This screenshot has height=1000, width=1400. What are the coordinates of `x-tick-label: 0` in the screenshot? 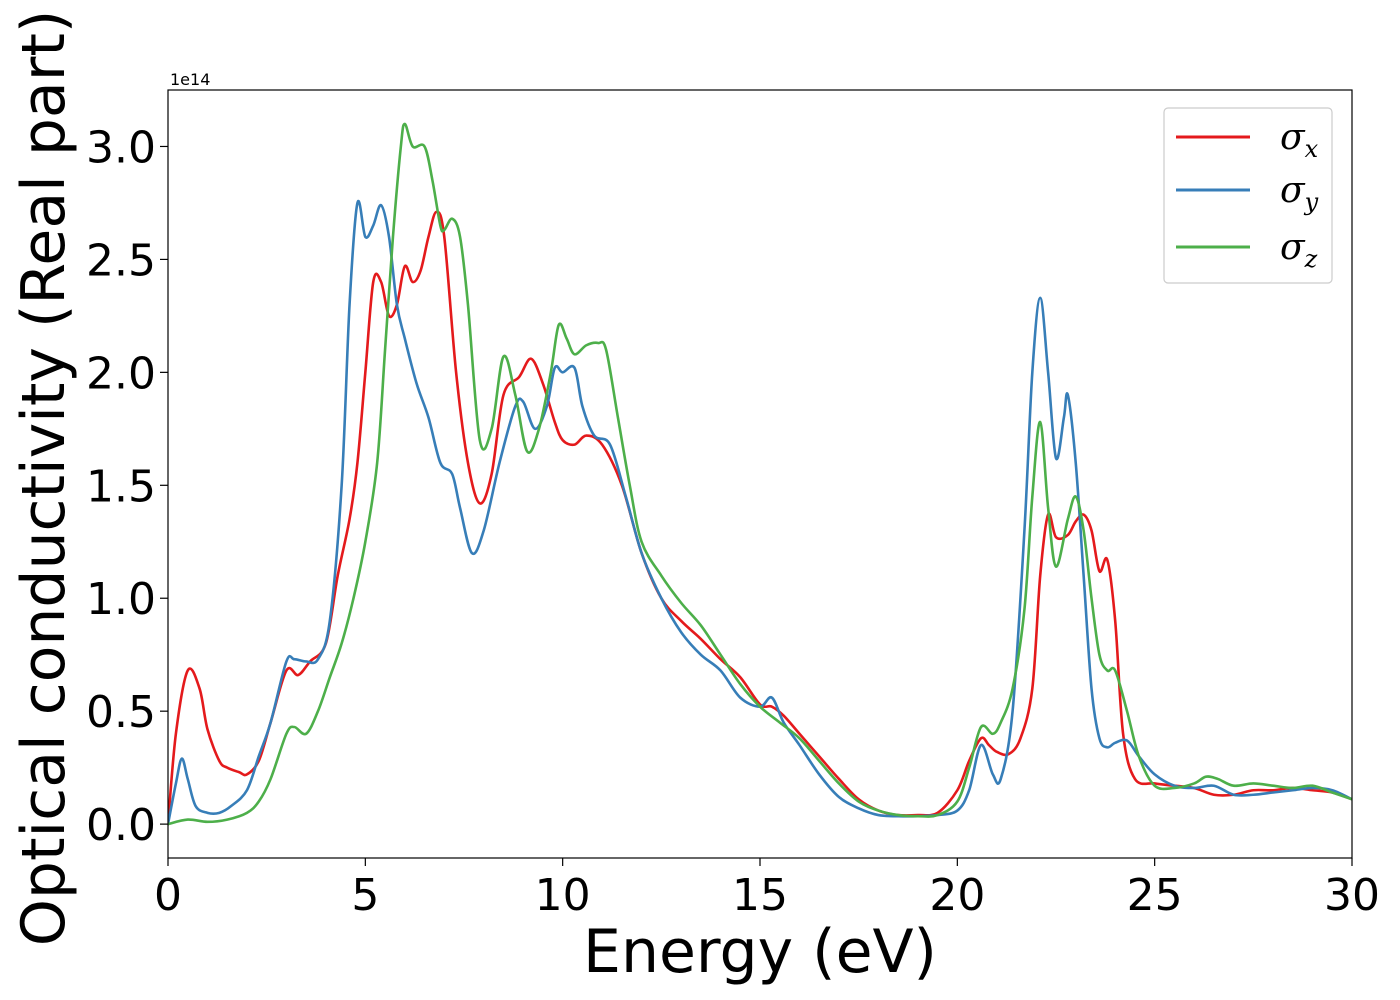 It's located at (168, 895).